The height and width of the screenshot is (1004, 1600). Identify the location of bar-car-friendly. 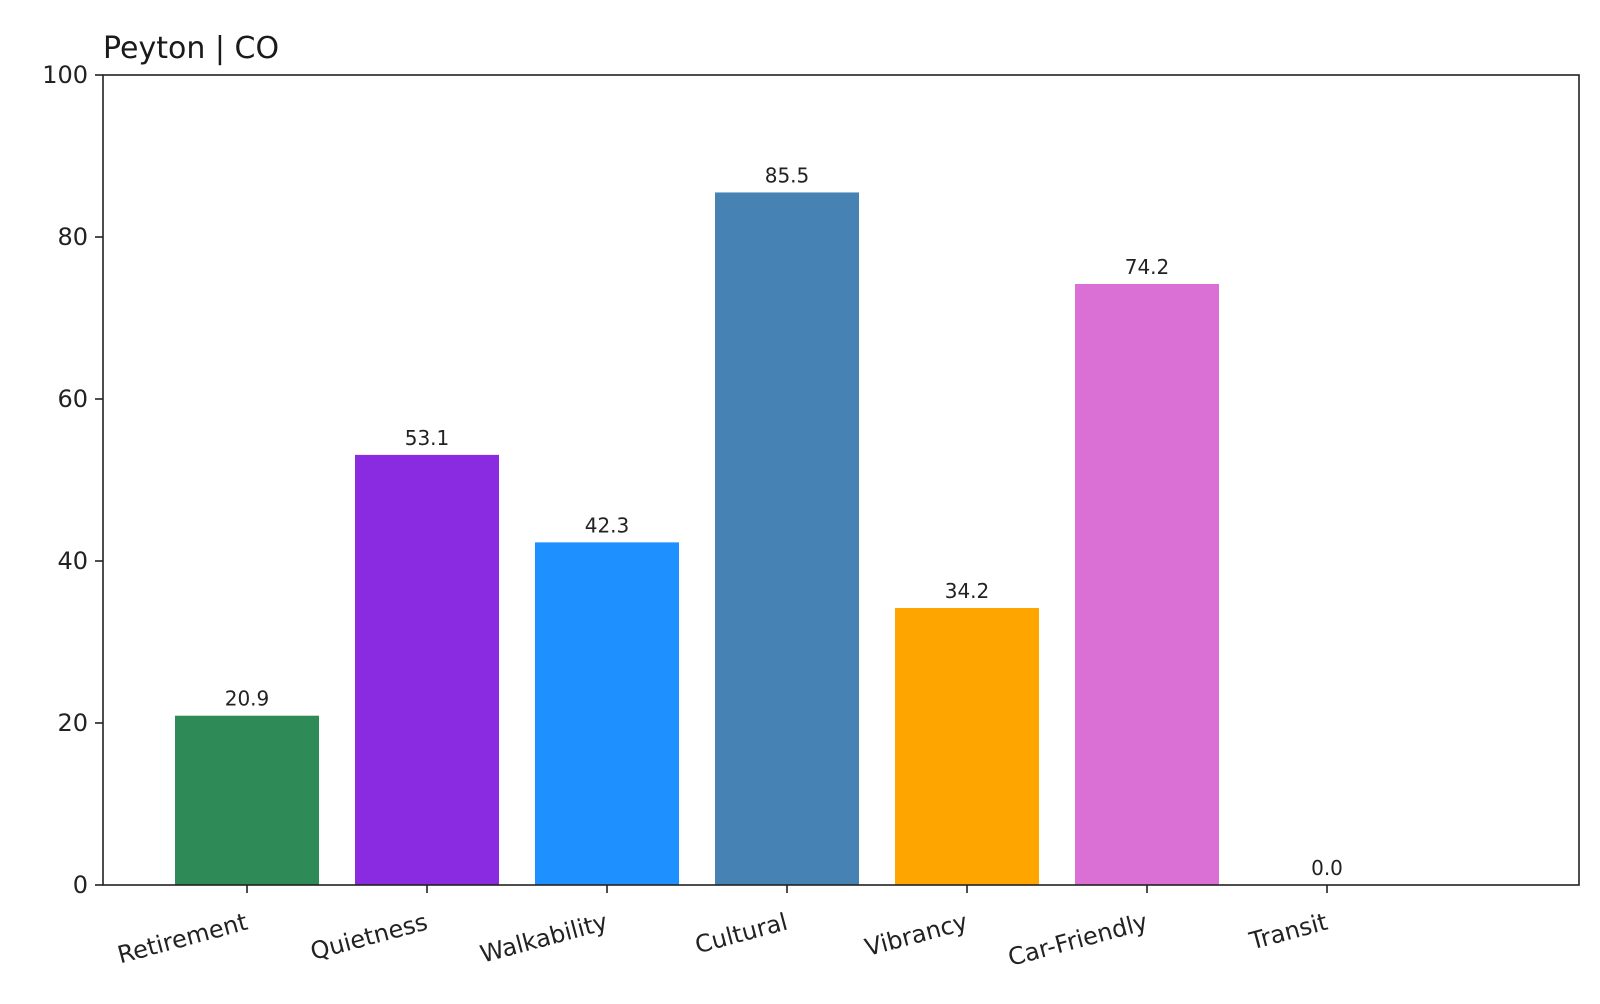
(1147, 584).